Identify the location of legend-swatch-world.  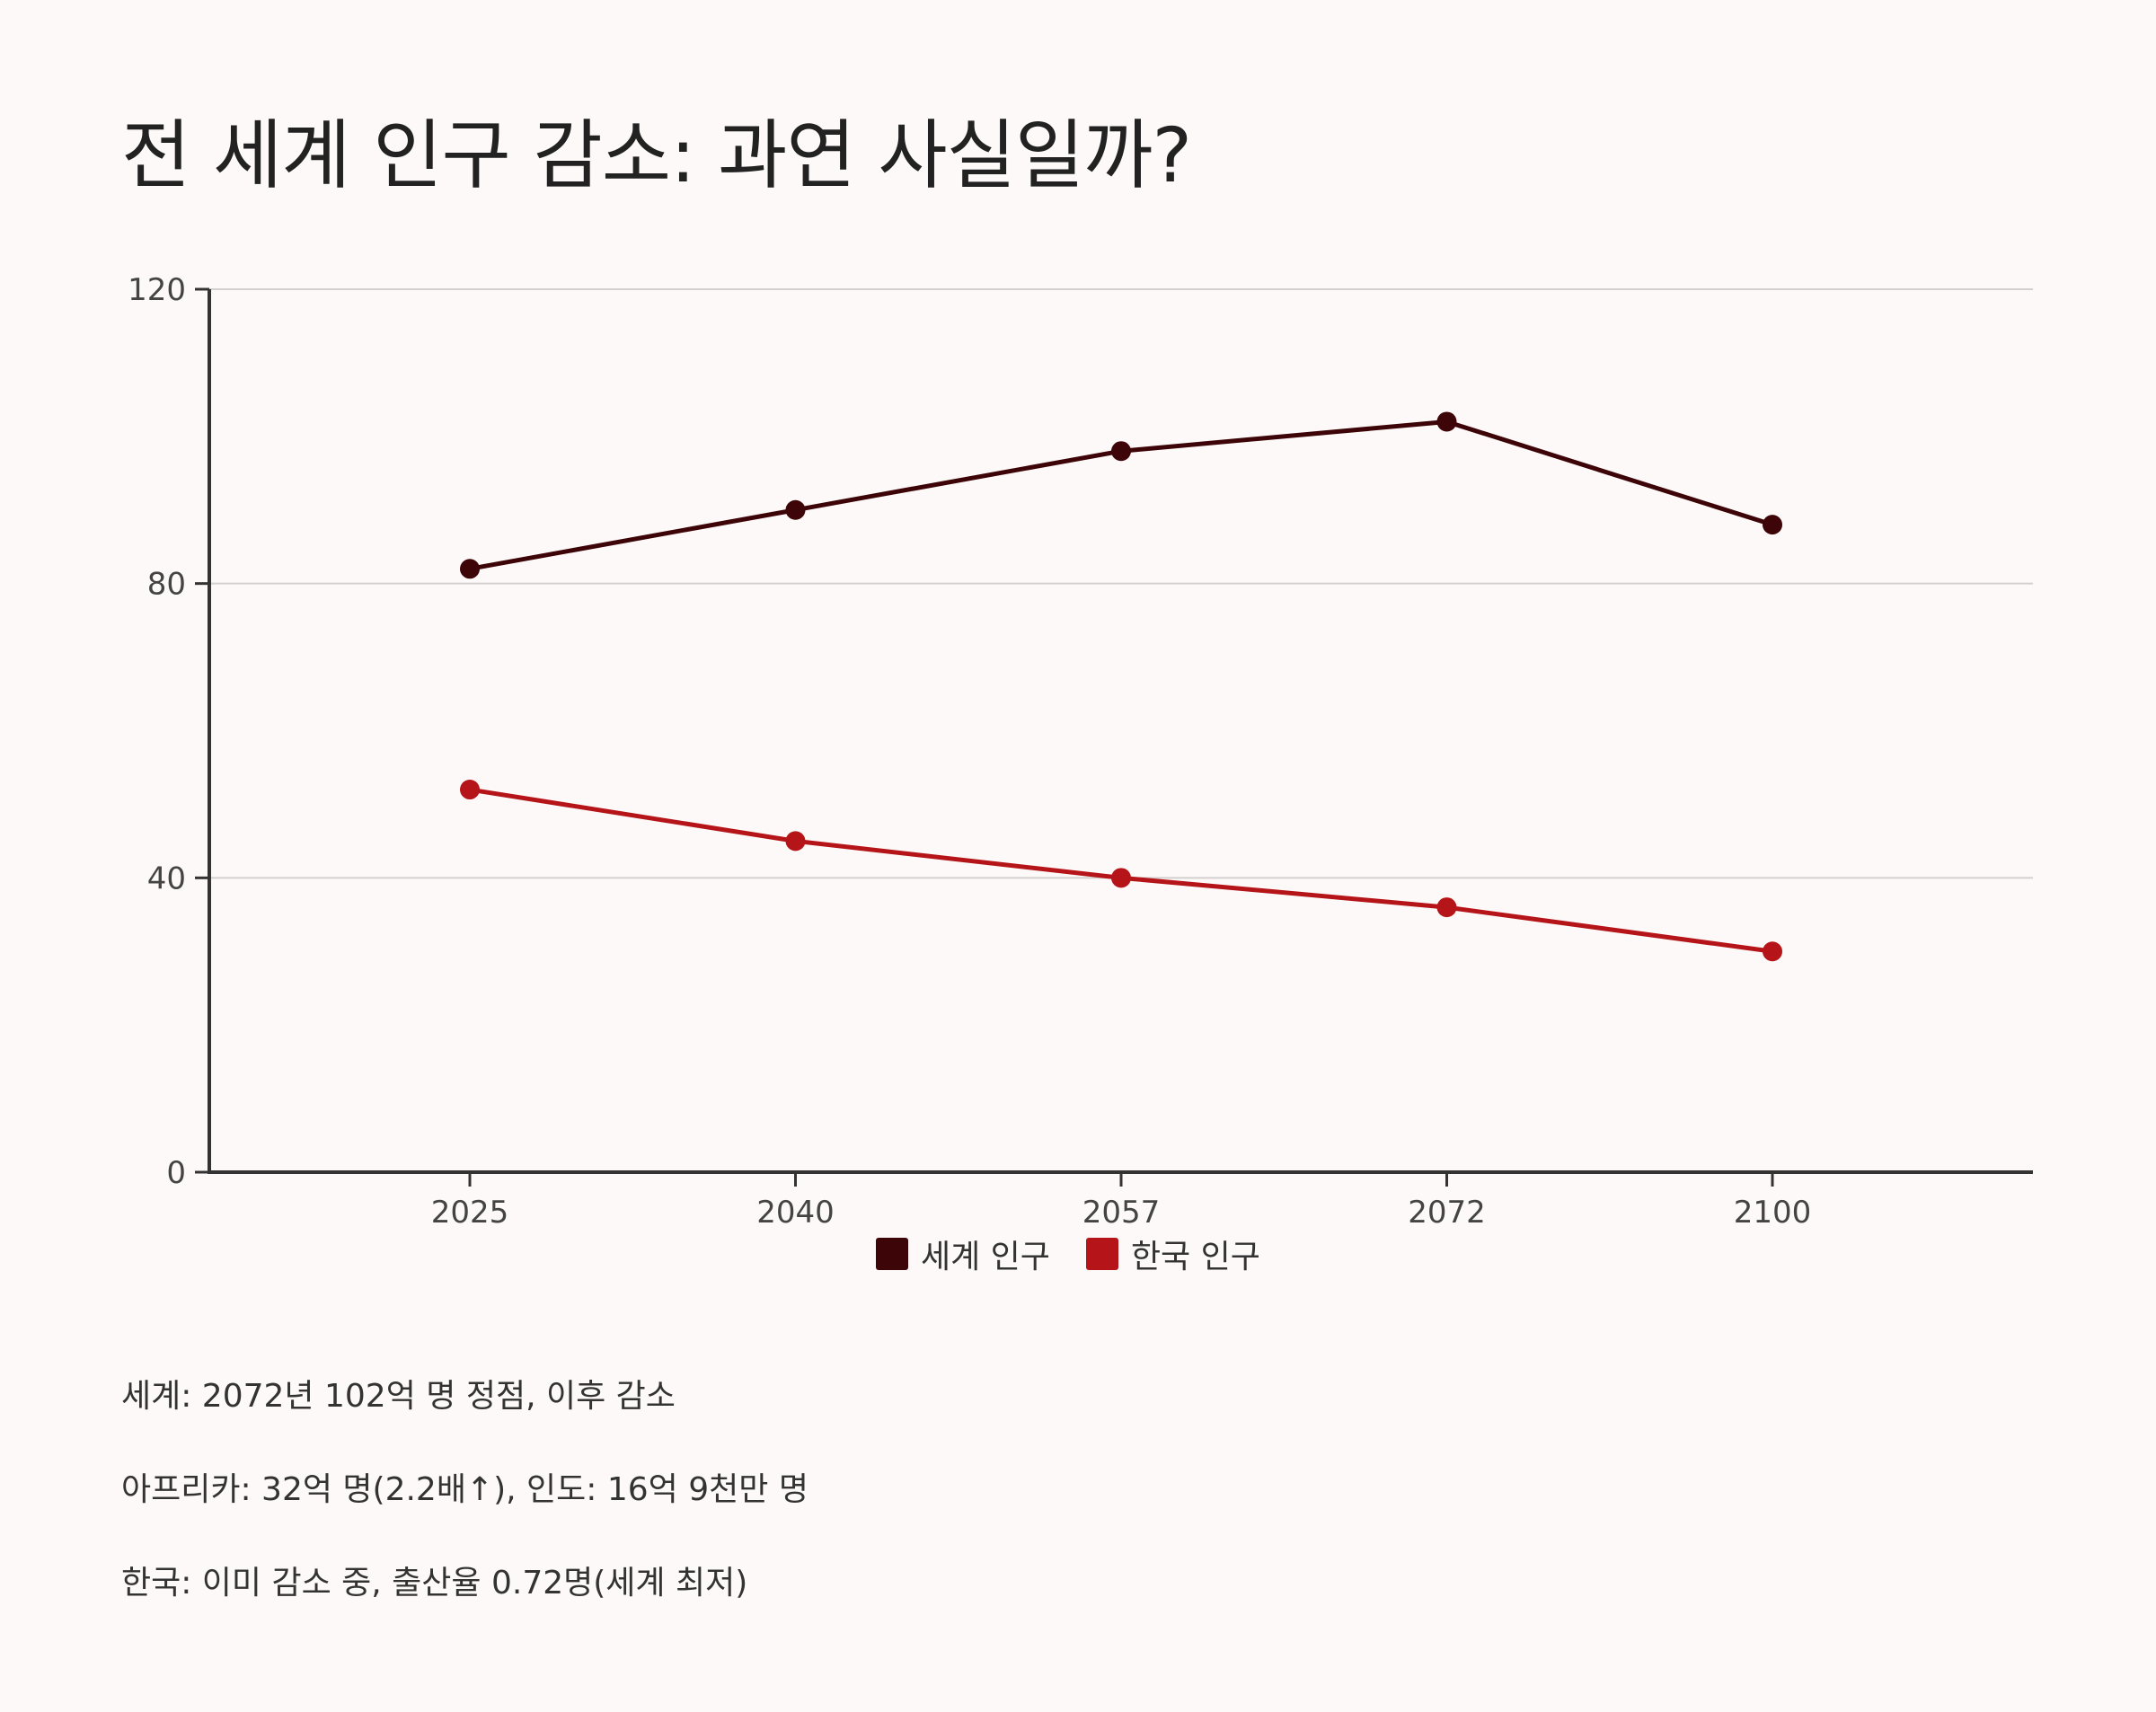
(892, 1254).